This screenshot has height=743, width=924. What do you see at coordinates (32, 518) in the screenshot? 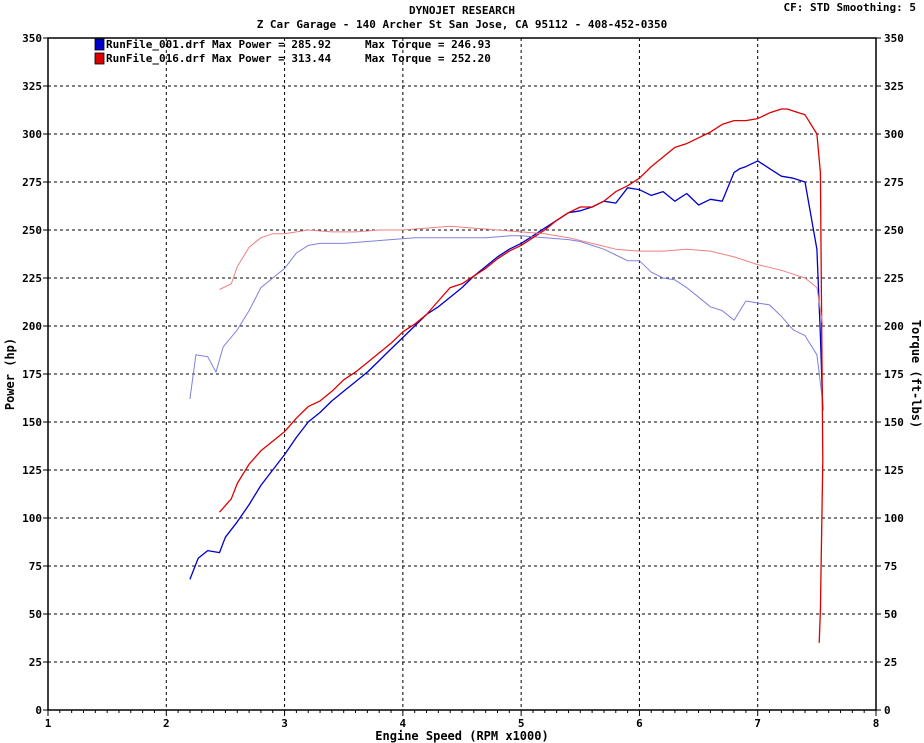
I see `y-tick-label-left: 100` at bounding box center [32, 518].